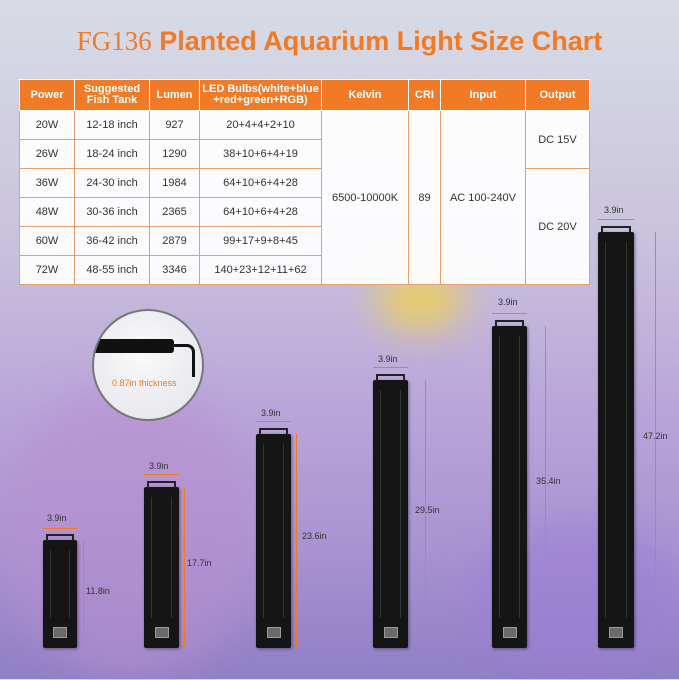  I want to click on cell-power: 72W, so click(47, 270).